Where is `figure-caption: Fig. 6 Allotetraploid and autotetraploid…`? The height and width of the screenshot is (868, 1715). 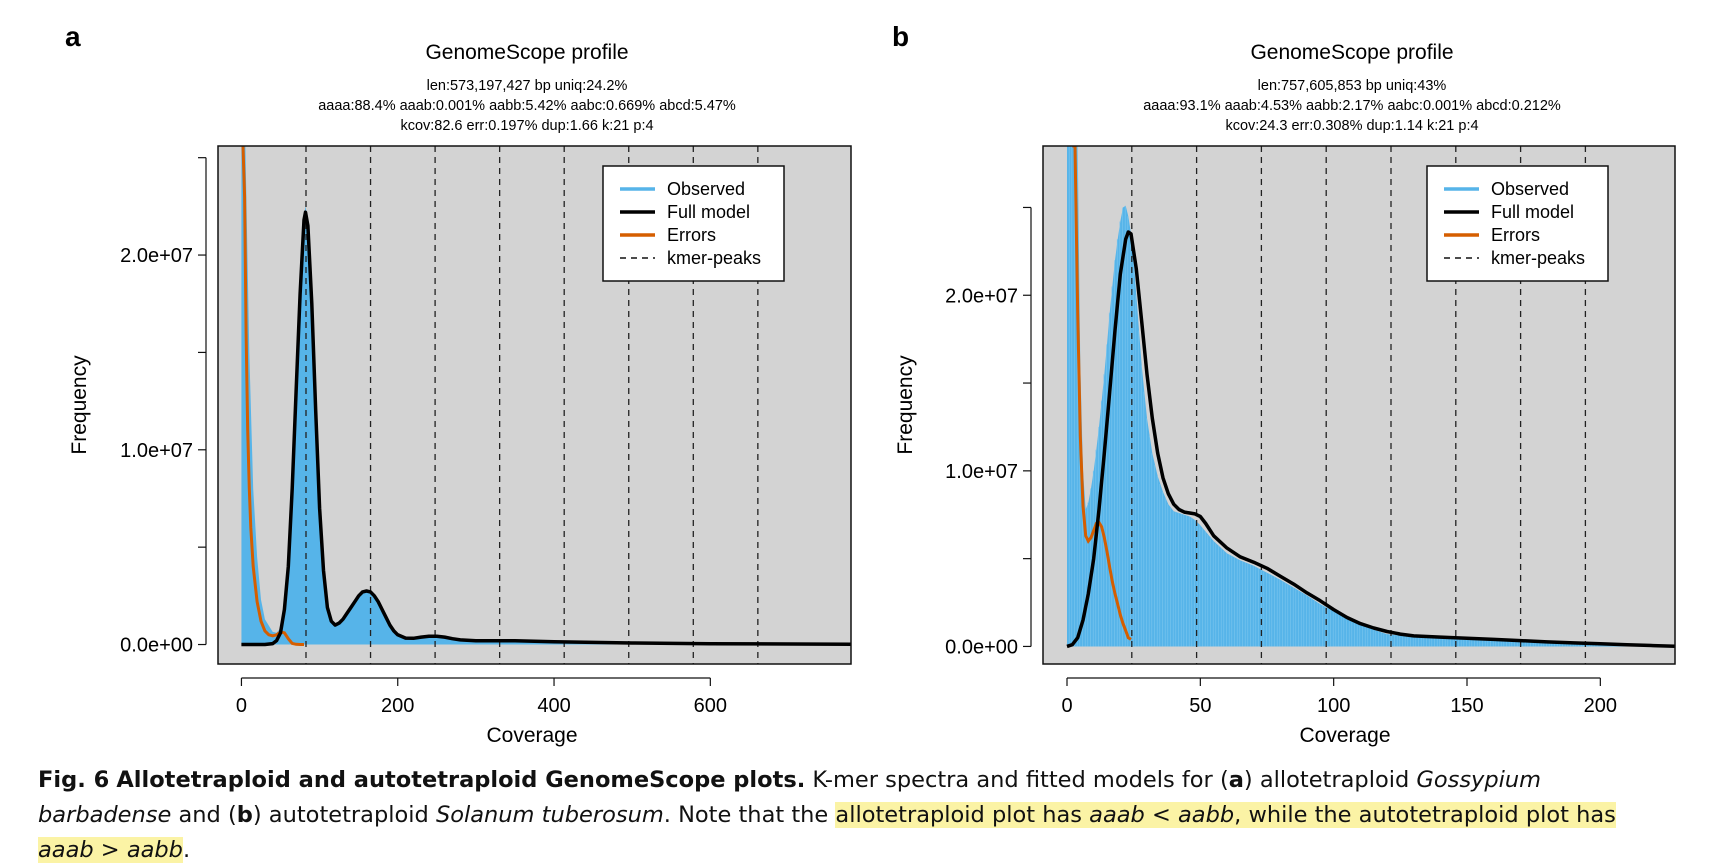
figure-caption: Fig. 6 Allotetraploid and autotetraploid… is located at coordinates (858, 815).